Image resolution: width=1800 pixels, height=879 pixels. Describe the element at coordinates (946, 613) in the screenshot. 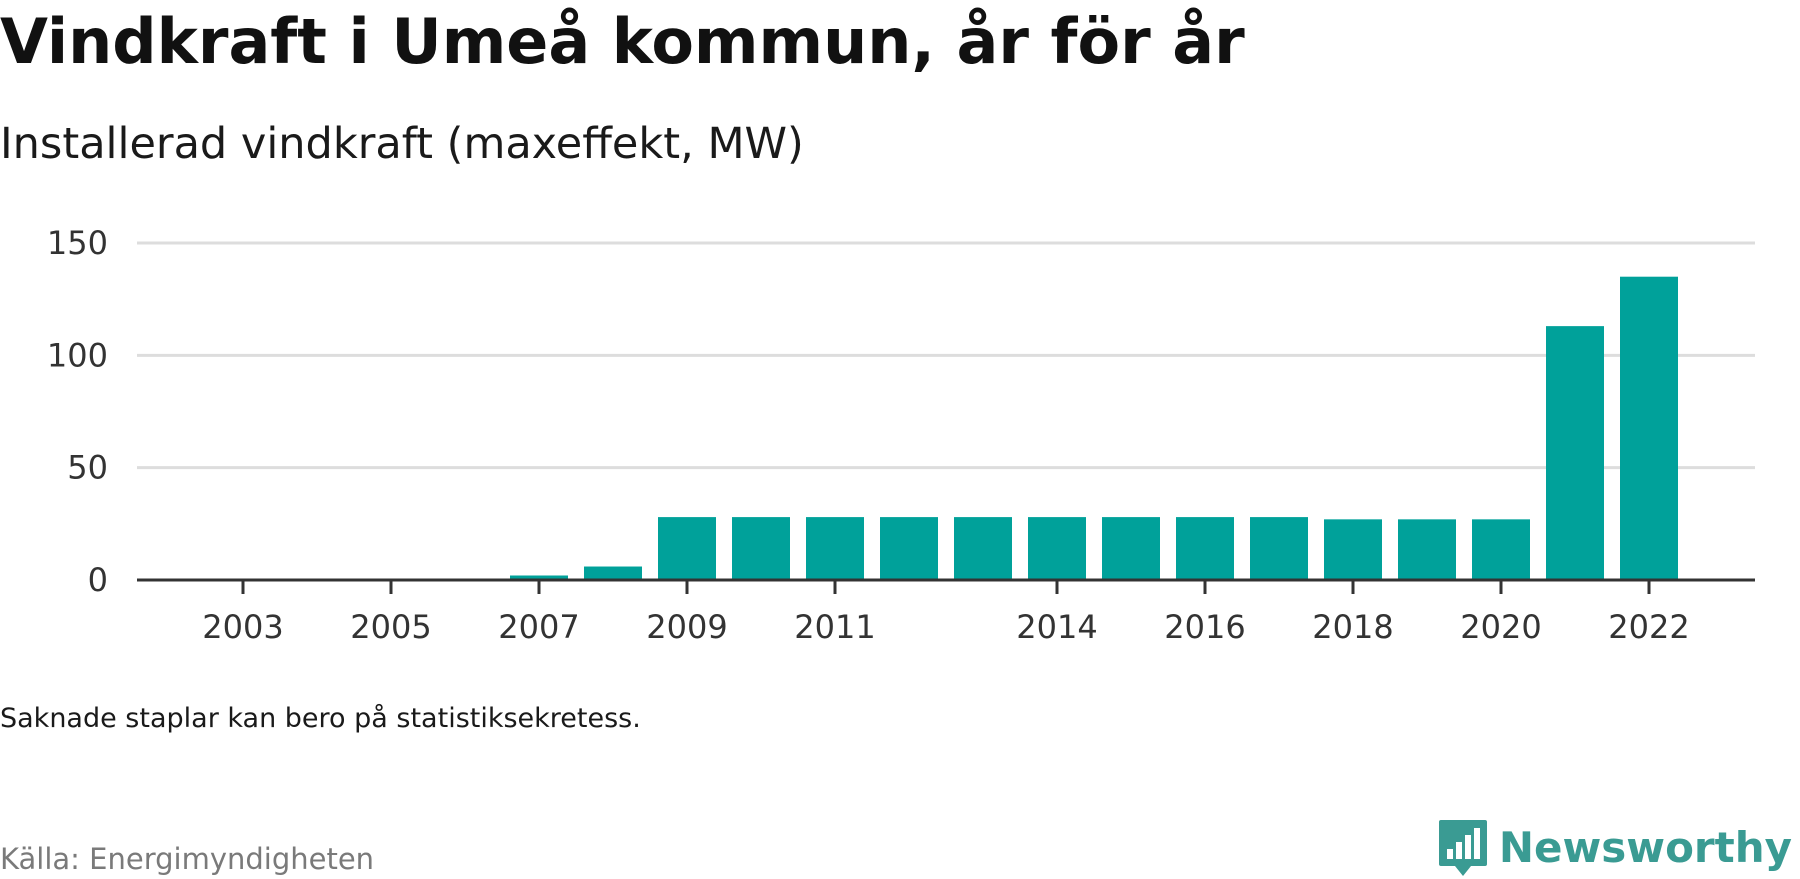

I see `x-axis-ticks: 2003 2005 2007 2009 2011 2014 2016 2018 2020 2022` at that location.